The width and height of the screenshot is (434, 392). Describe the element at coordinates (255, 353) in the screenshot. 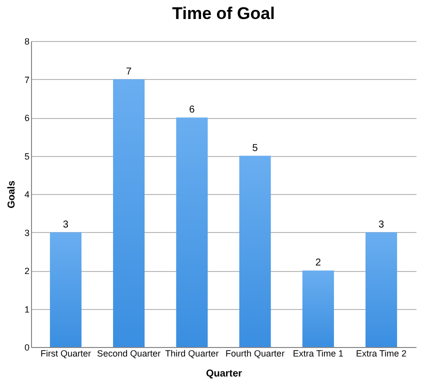

I see `x-tick-label: Fourth Quarter` at that location.